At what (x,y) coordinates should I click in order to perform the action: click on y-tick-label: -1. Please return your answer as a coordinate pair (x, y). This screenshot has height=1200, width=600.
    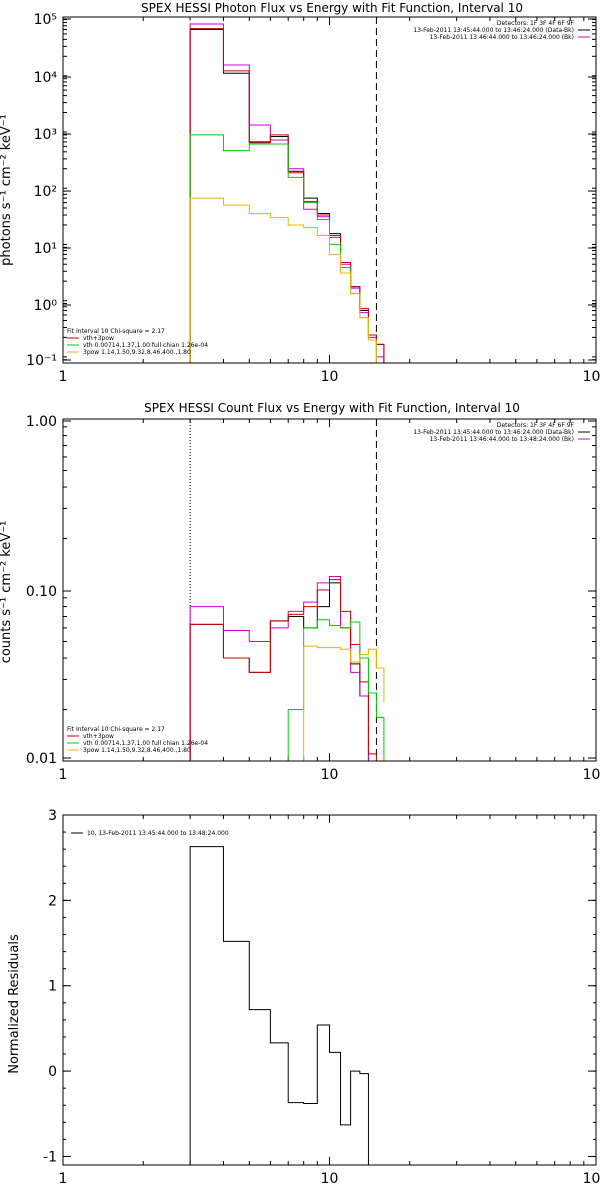
    Looking at the image, I should click on (50, 1157).